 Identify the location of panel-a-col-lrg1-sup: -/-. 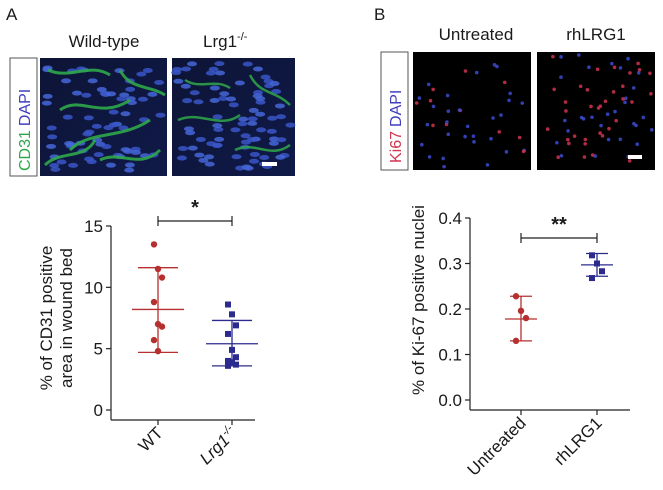
(242, 37).